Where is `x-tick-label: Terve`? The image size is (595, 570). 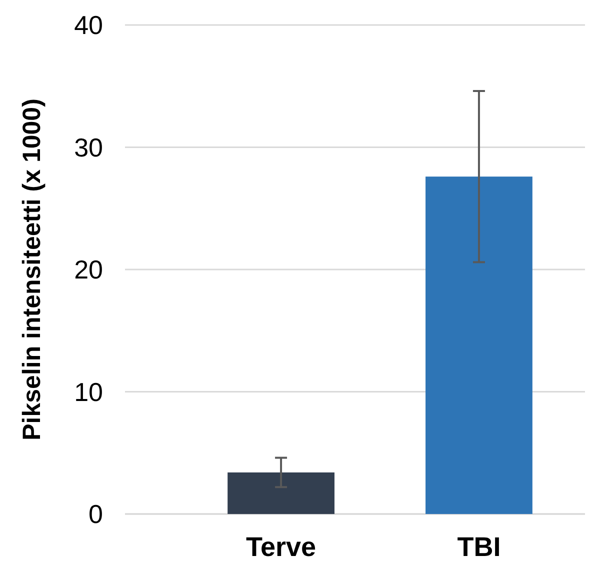
x-tick-label: Terve is located at coordinates (281, 547).